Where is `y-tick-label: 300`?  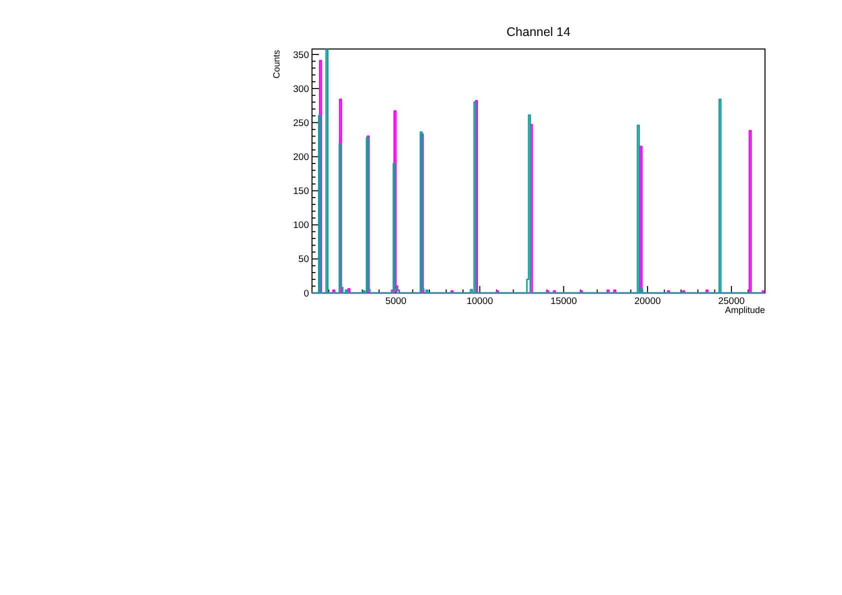 y-tick-label: 300 is located at coordinates (301, 89).